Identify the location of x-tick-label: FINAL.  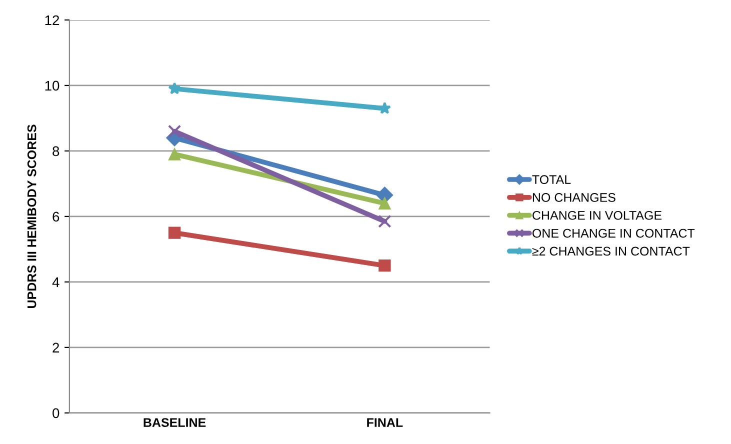
(385, 422).